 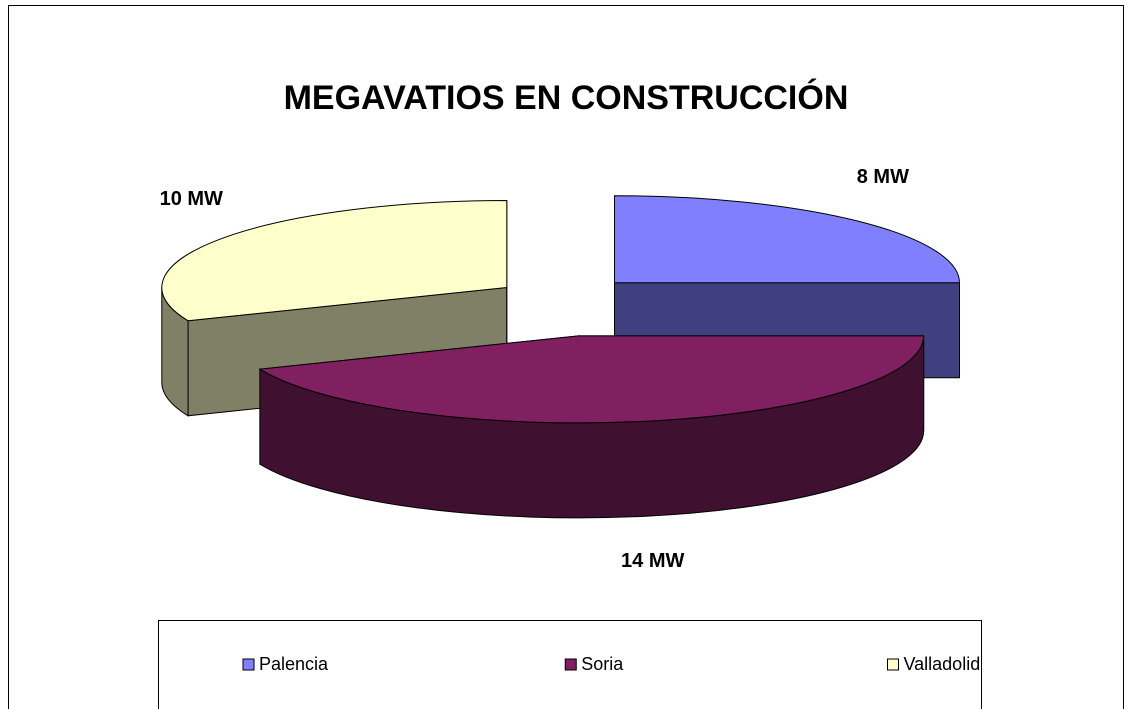 I want to click on value-label: 8 MW, so click(x=883, y=177).